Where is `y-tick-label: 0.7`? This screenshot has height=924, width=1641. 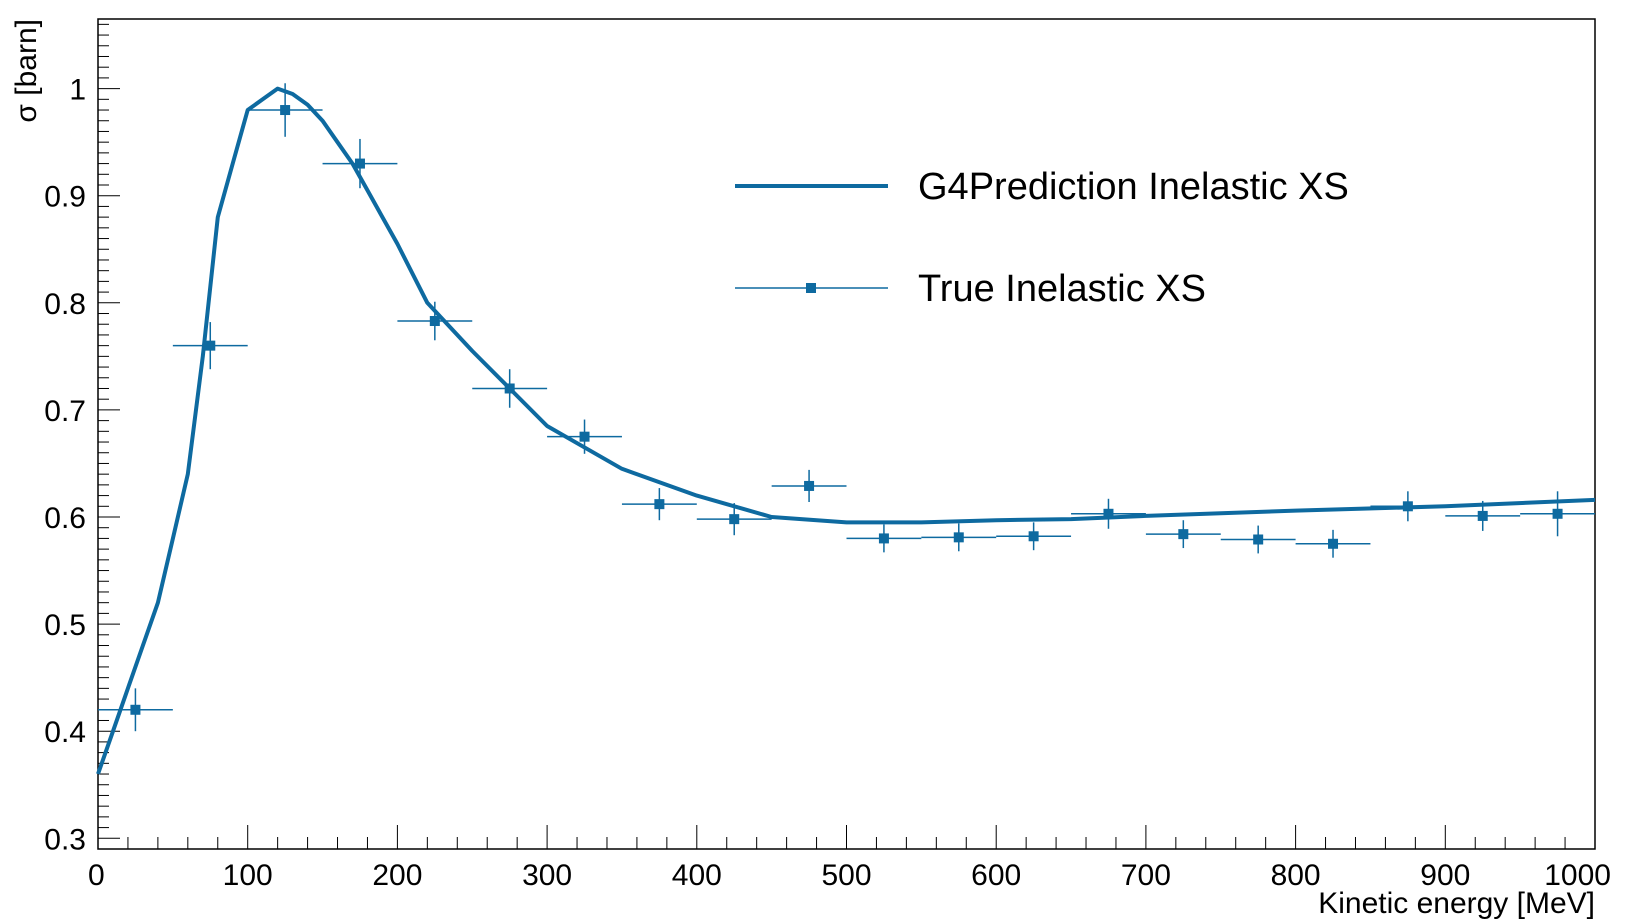 y-tick-label: 0.7 is located at coordinates (65, 411).